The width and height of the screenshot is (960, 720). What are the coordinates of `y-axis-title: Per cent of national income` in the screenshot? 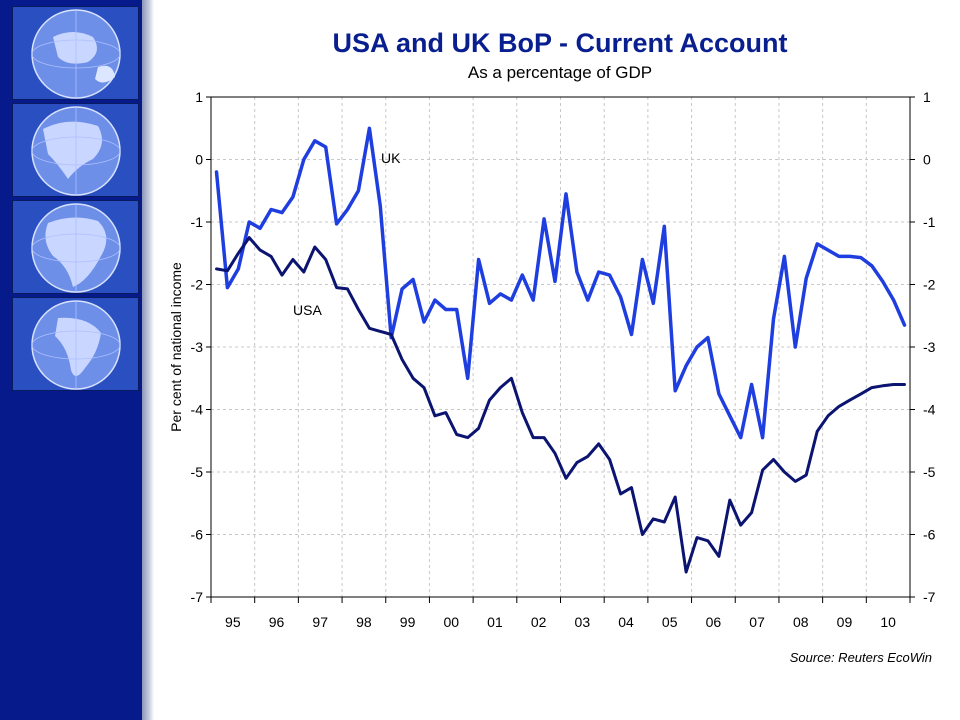 It's located at (176, 347).